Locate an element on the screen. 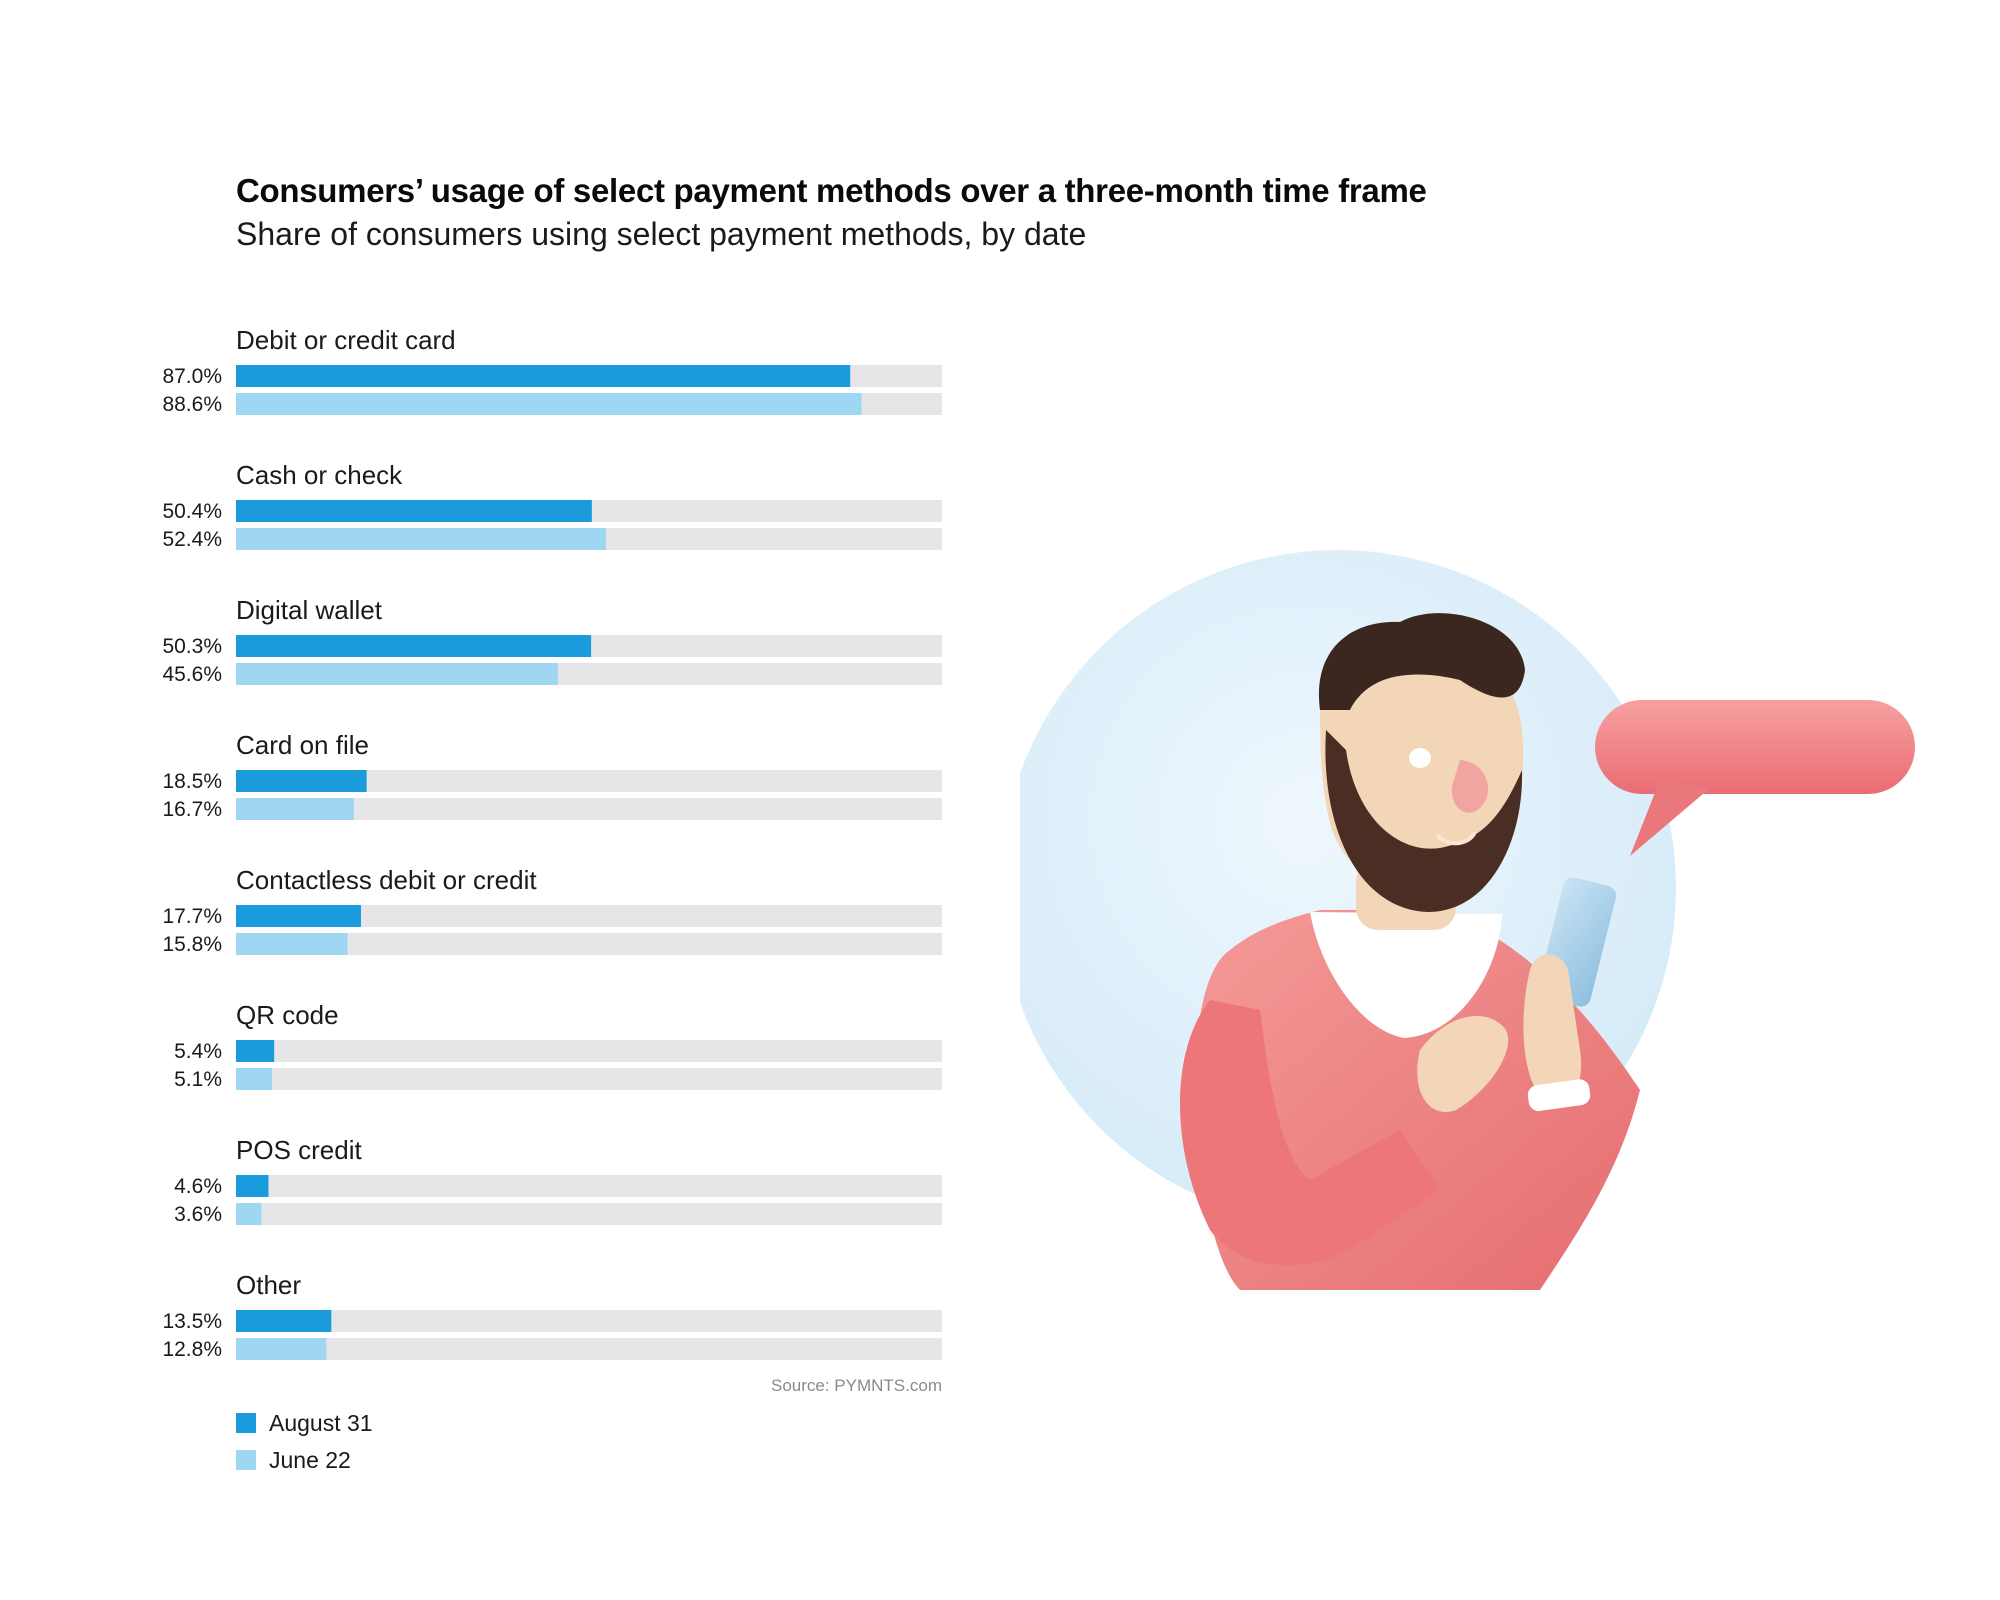  value-label-june-22: 52.4% is located at coordinates (192, 539).